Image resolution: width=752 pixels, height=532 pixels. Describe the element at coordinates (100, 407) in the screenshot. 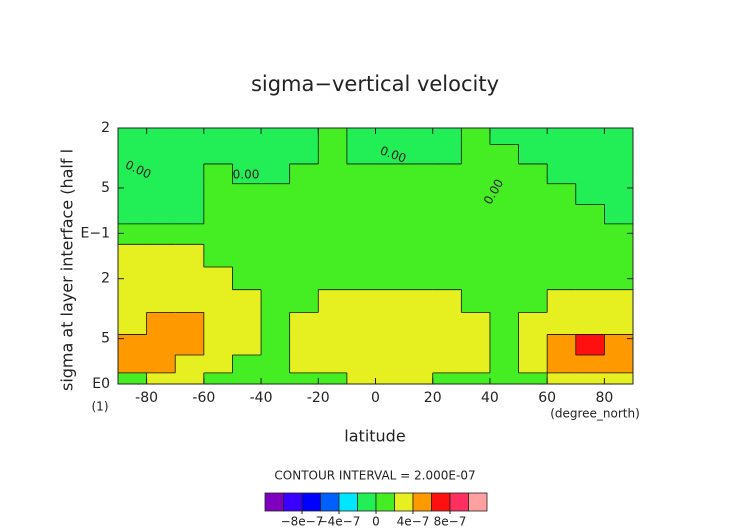

I see `y-axis-unit: (1)` at that location.